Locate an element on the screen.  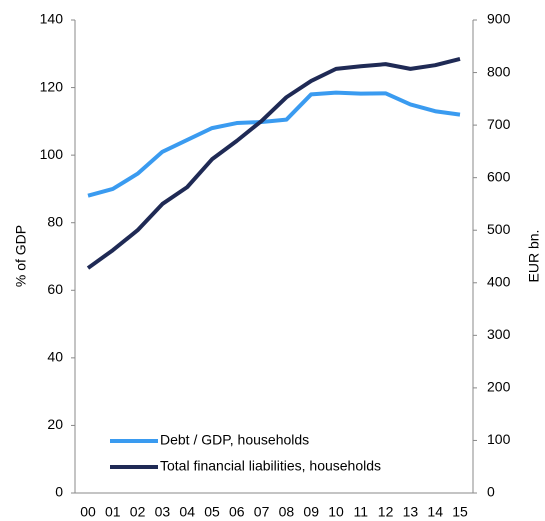
x-tick-label: 06 is located at coordinates (237, 512).